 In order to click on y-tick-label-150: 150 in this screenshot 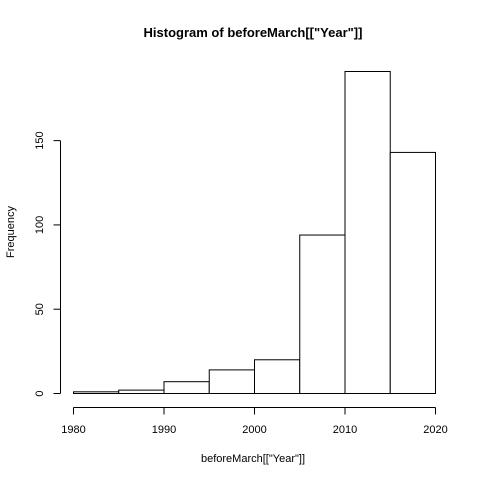, I will do `click(40, 140)`.